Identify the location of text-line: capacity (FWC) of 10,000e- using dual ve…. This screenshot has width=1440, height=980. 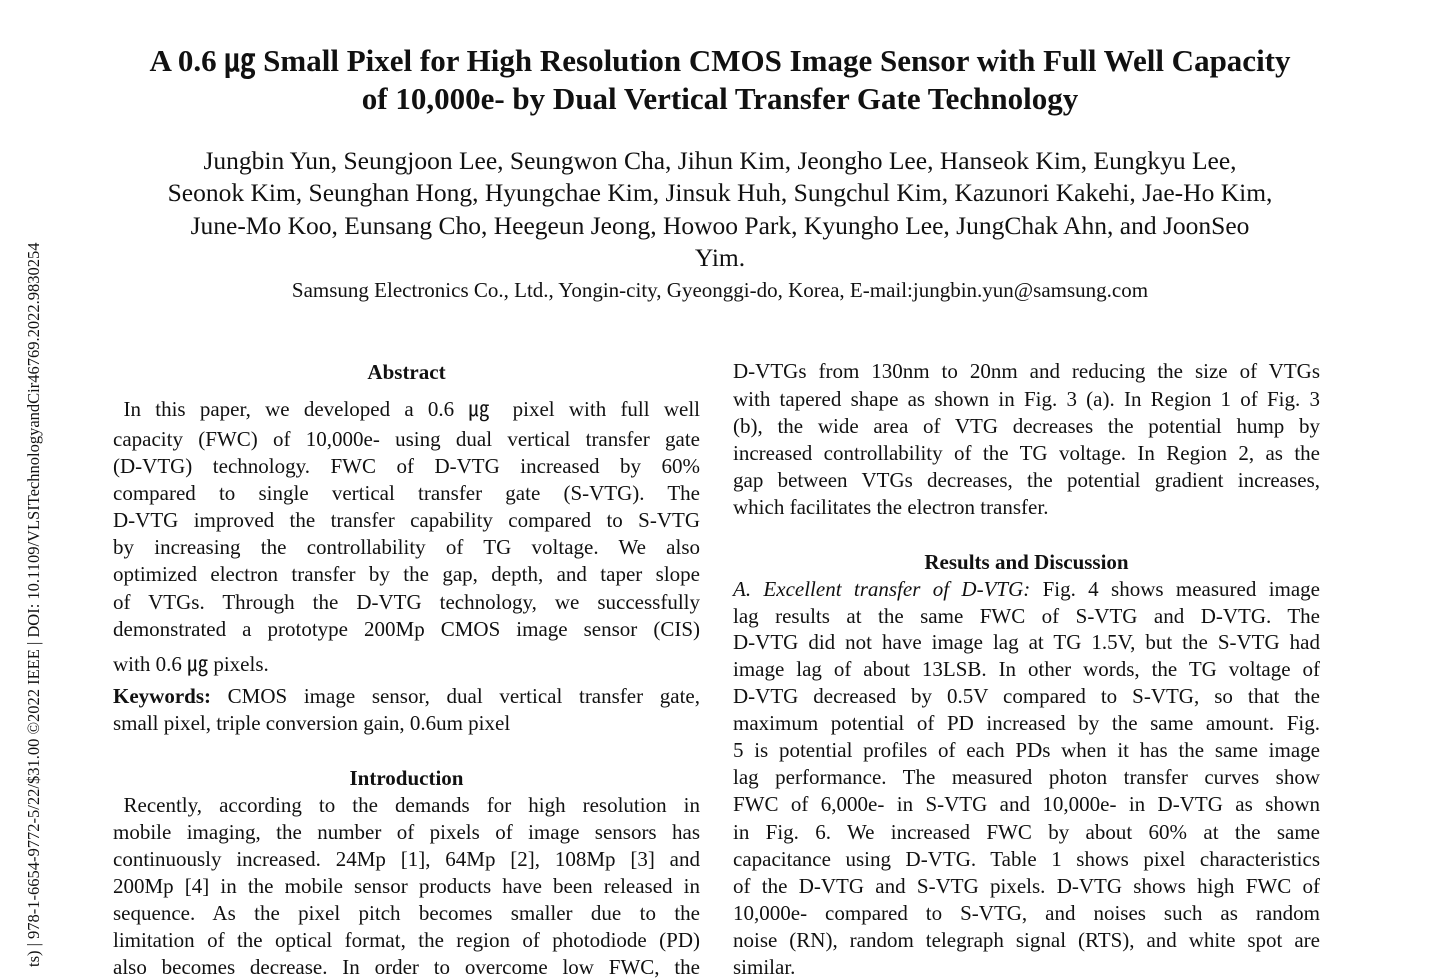
(406, 439).